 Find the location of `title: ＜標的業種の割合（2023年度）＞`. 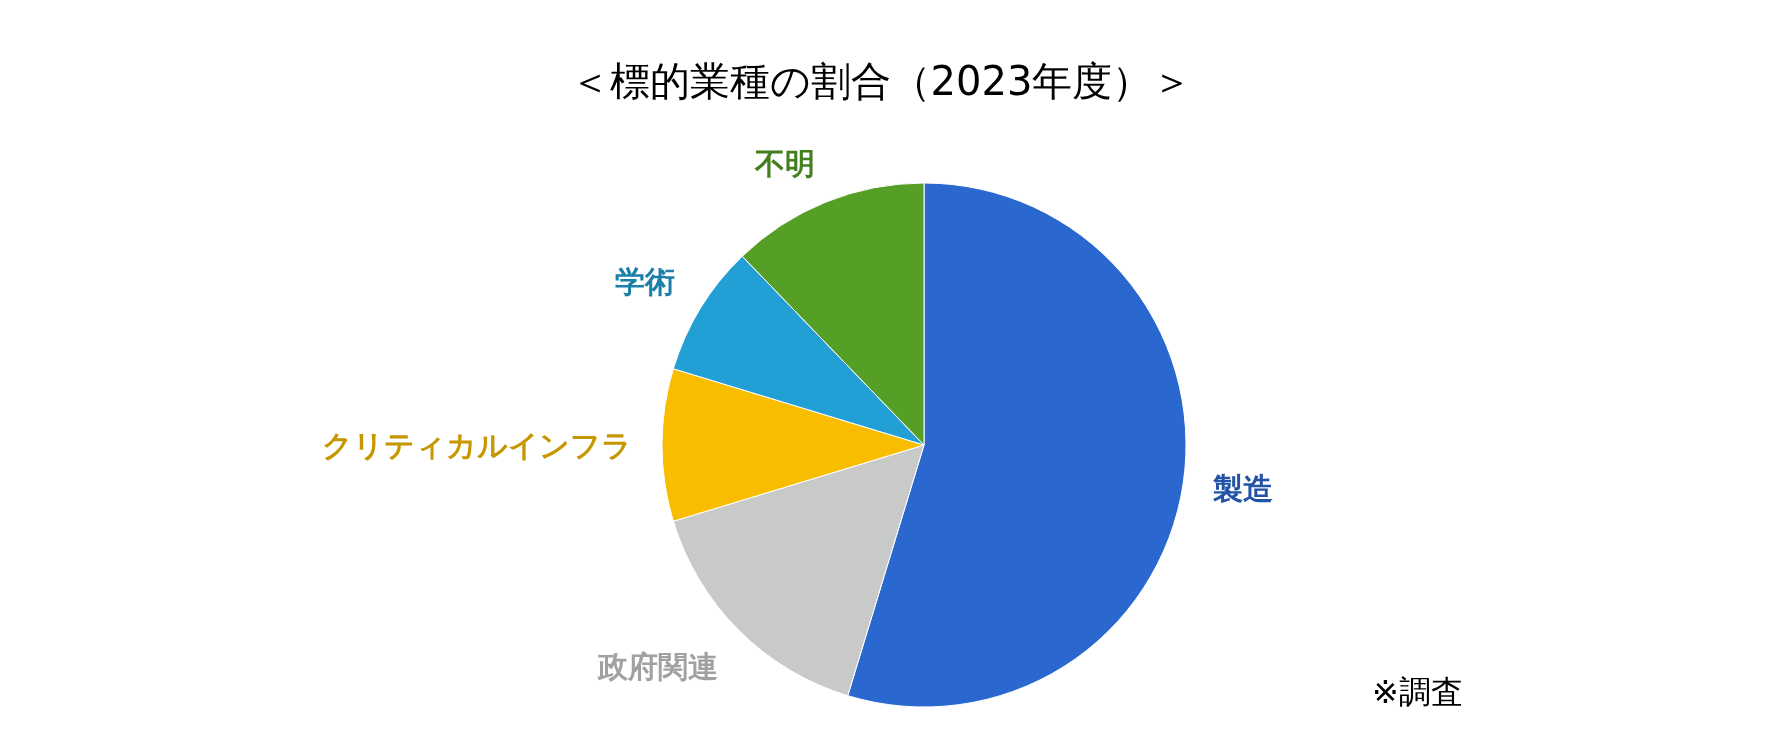

title: ＜標的業種の割合（2023年度）＞ is located at coordinates (881, 81).